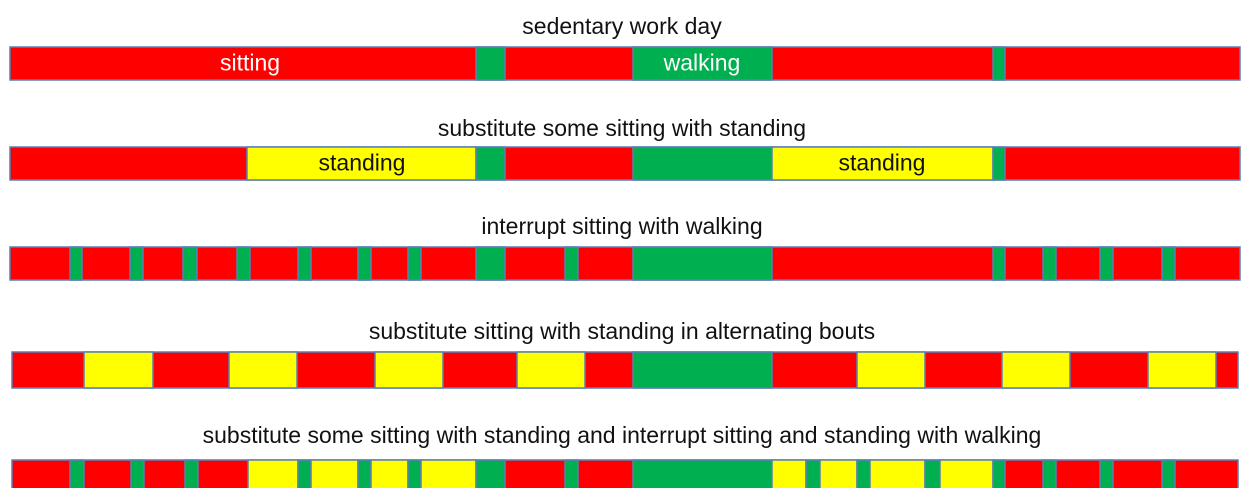 The image size is (1244, 488). I want to click on row-title: sedentary work day, so click(622, 26).